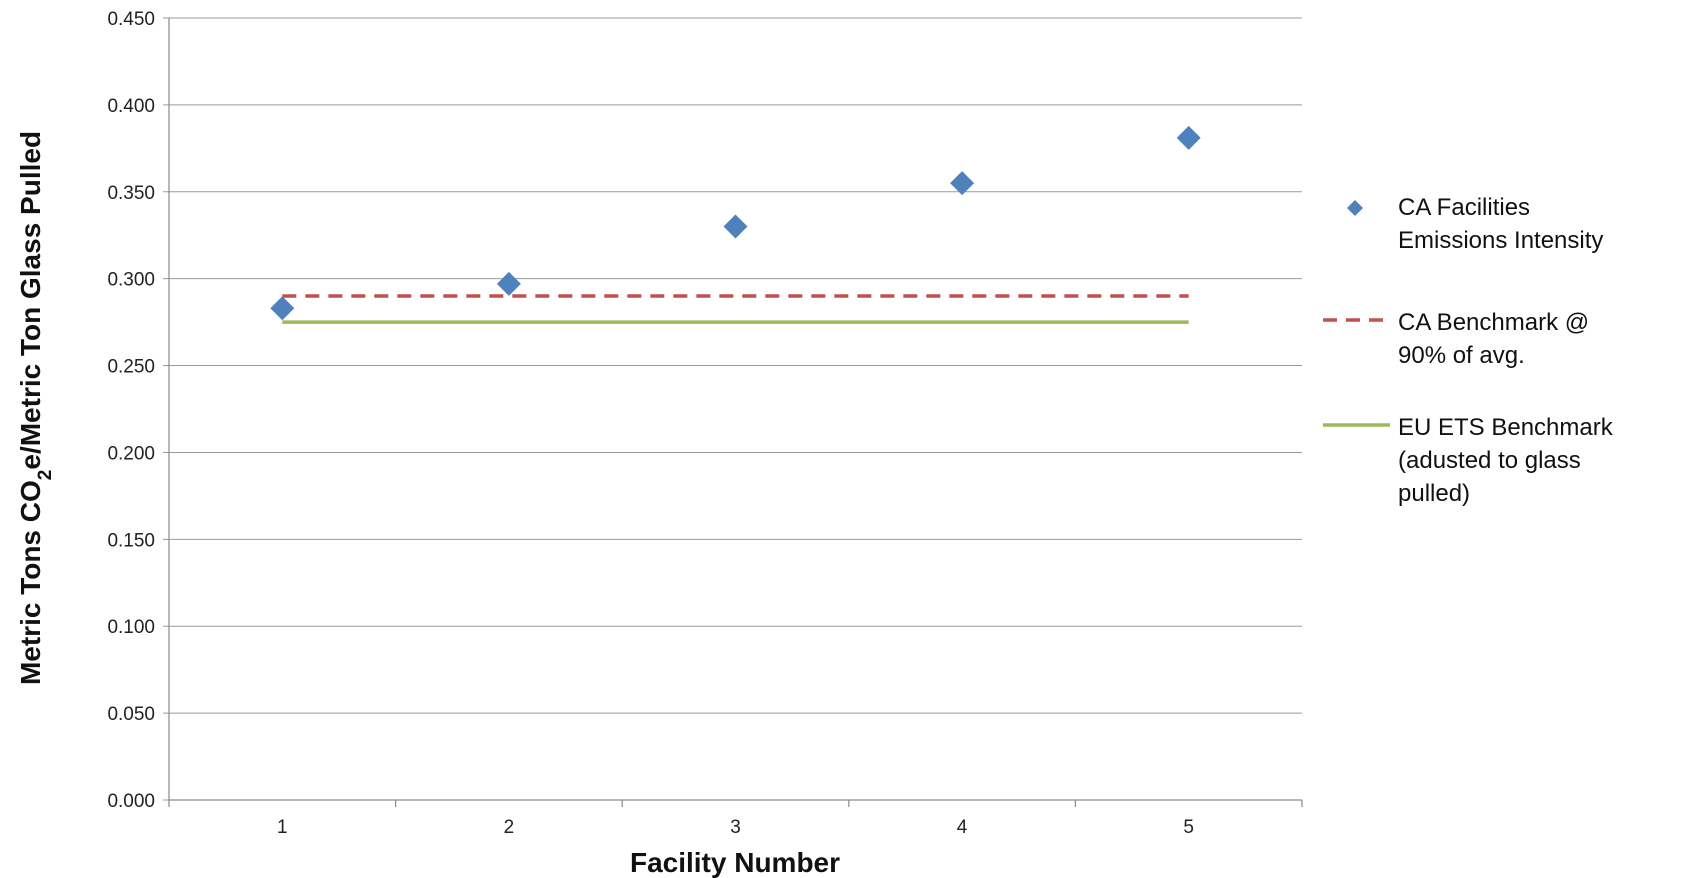  What do you see at coordinates (131, 714) in the screenshot?
I see `y-tick-label: 0.050` at bounding box center [131, 714].